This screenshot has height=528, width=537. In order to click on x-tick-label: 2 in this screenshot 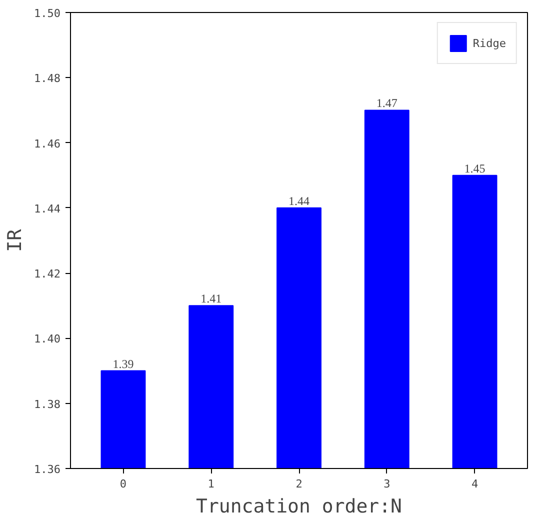, I will do `click(299, 484)`.